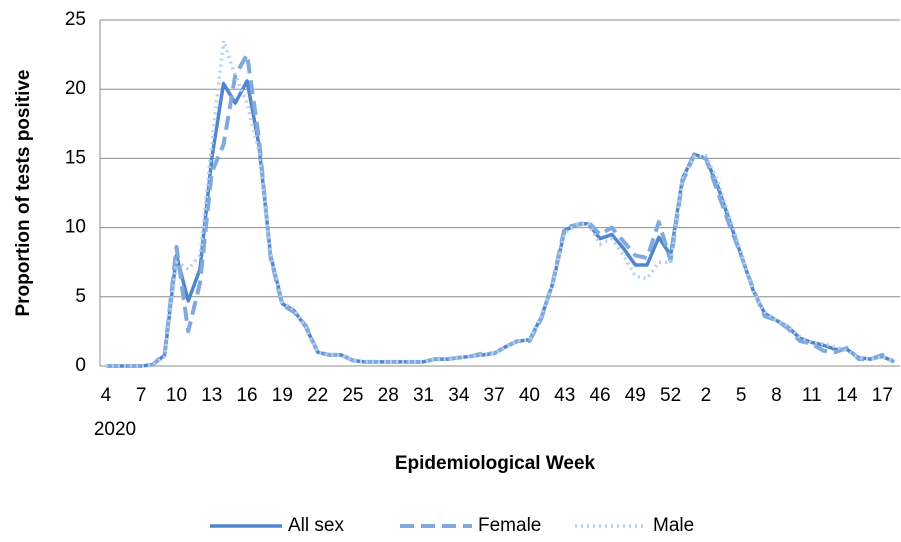  I want to click on x-tick-label: 19, so click(282, 395).